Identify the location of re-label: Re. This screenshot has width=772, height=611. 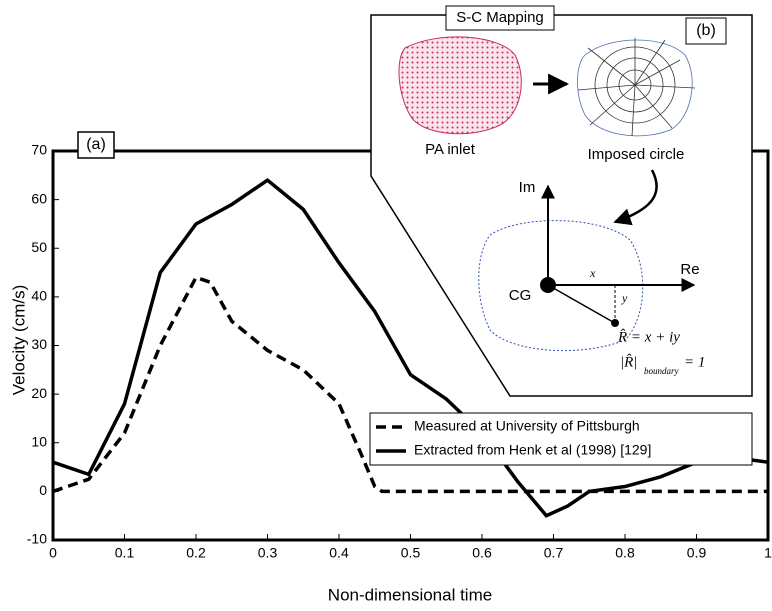
(689, 269).